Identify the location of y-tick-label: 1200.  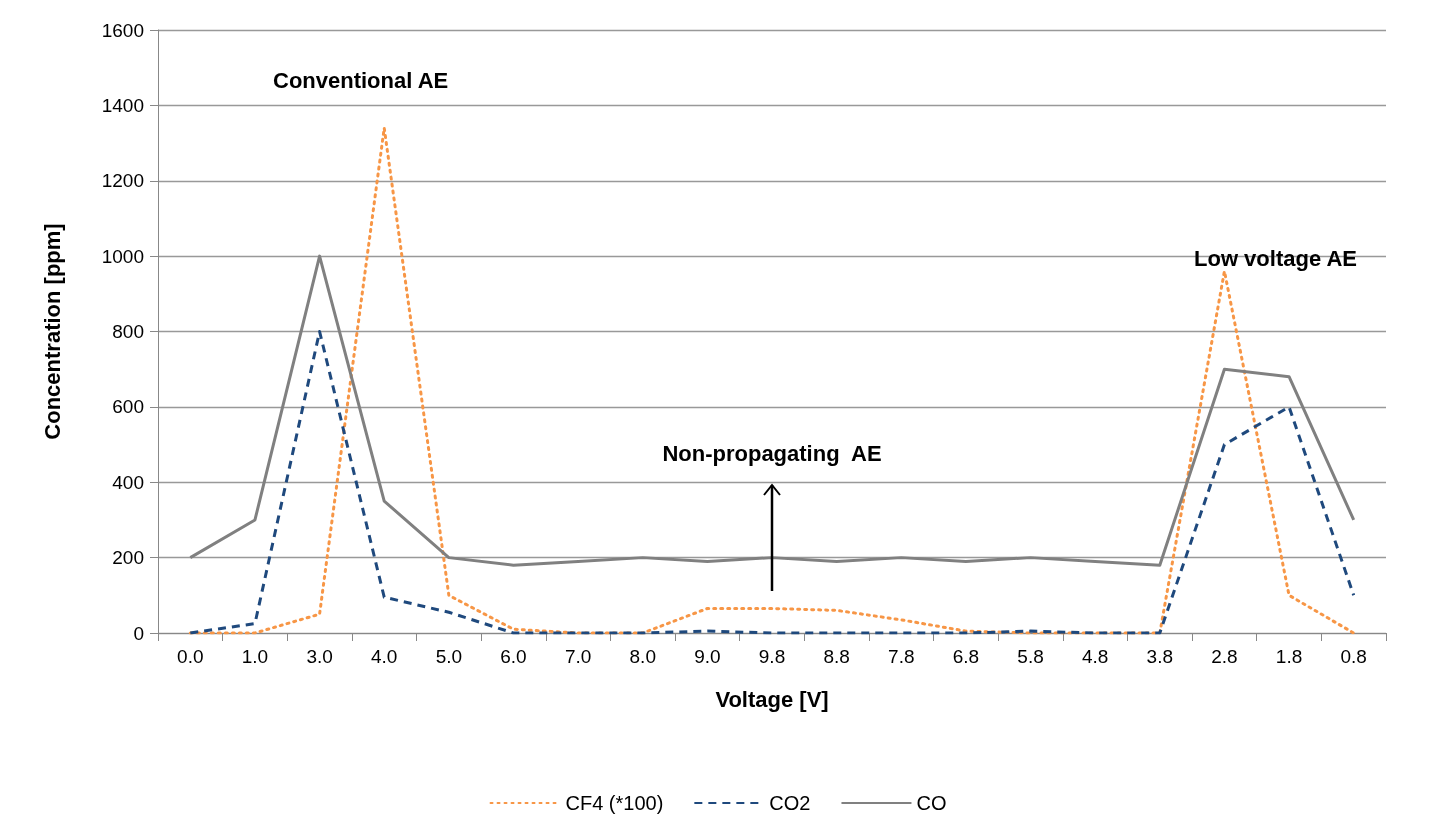
(122, 181).